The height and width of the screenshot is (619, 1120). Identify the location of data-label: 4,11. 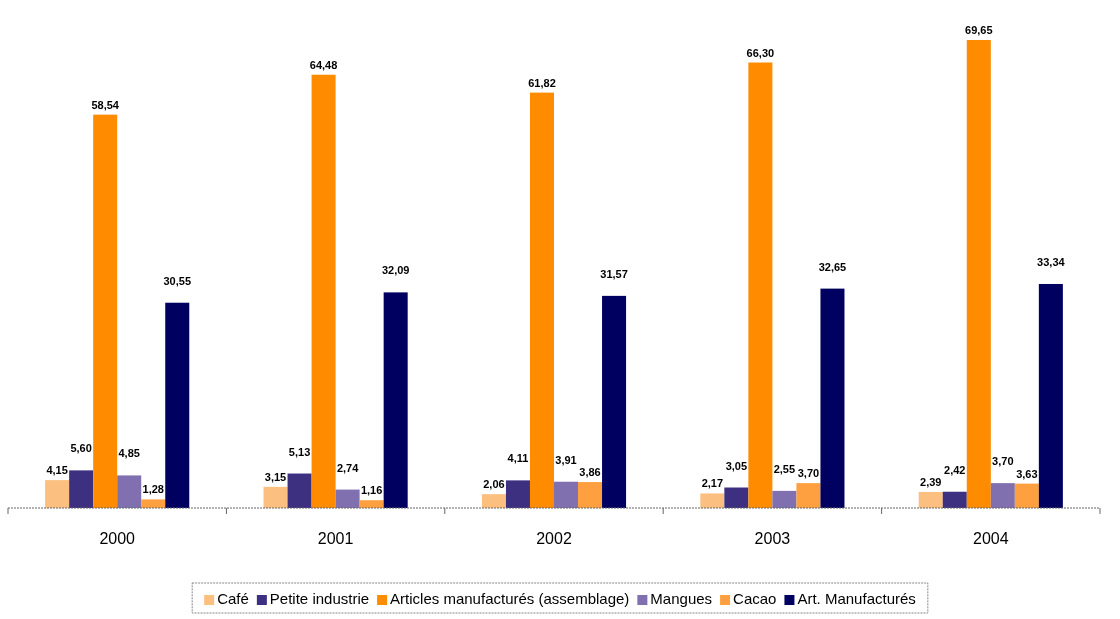
(518, 458).